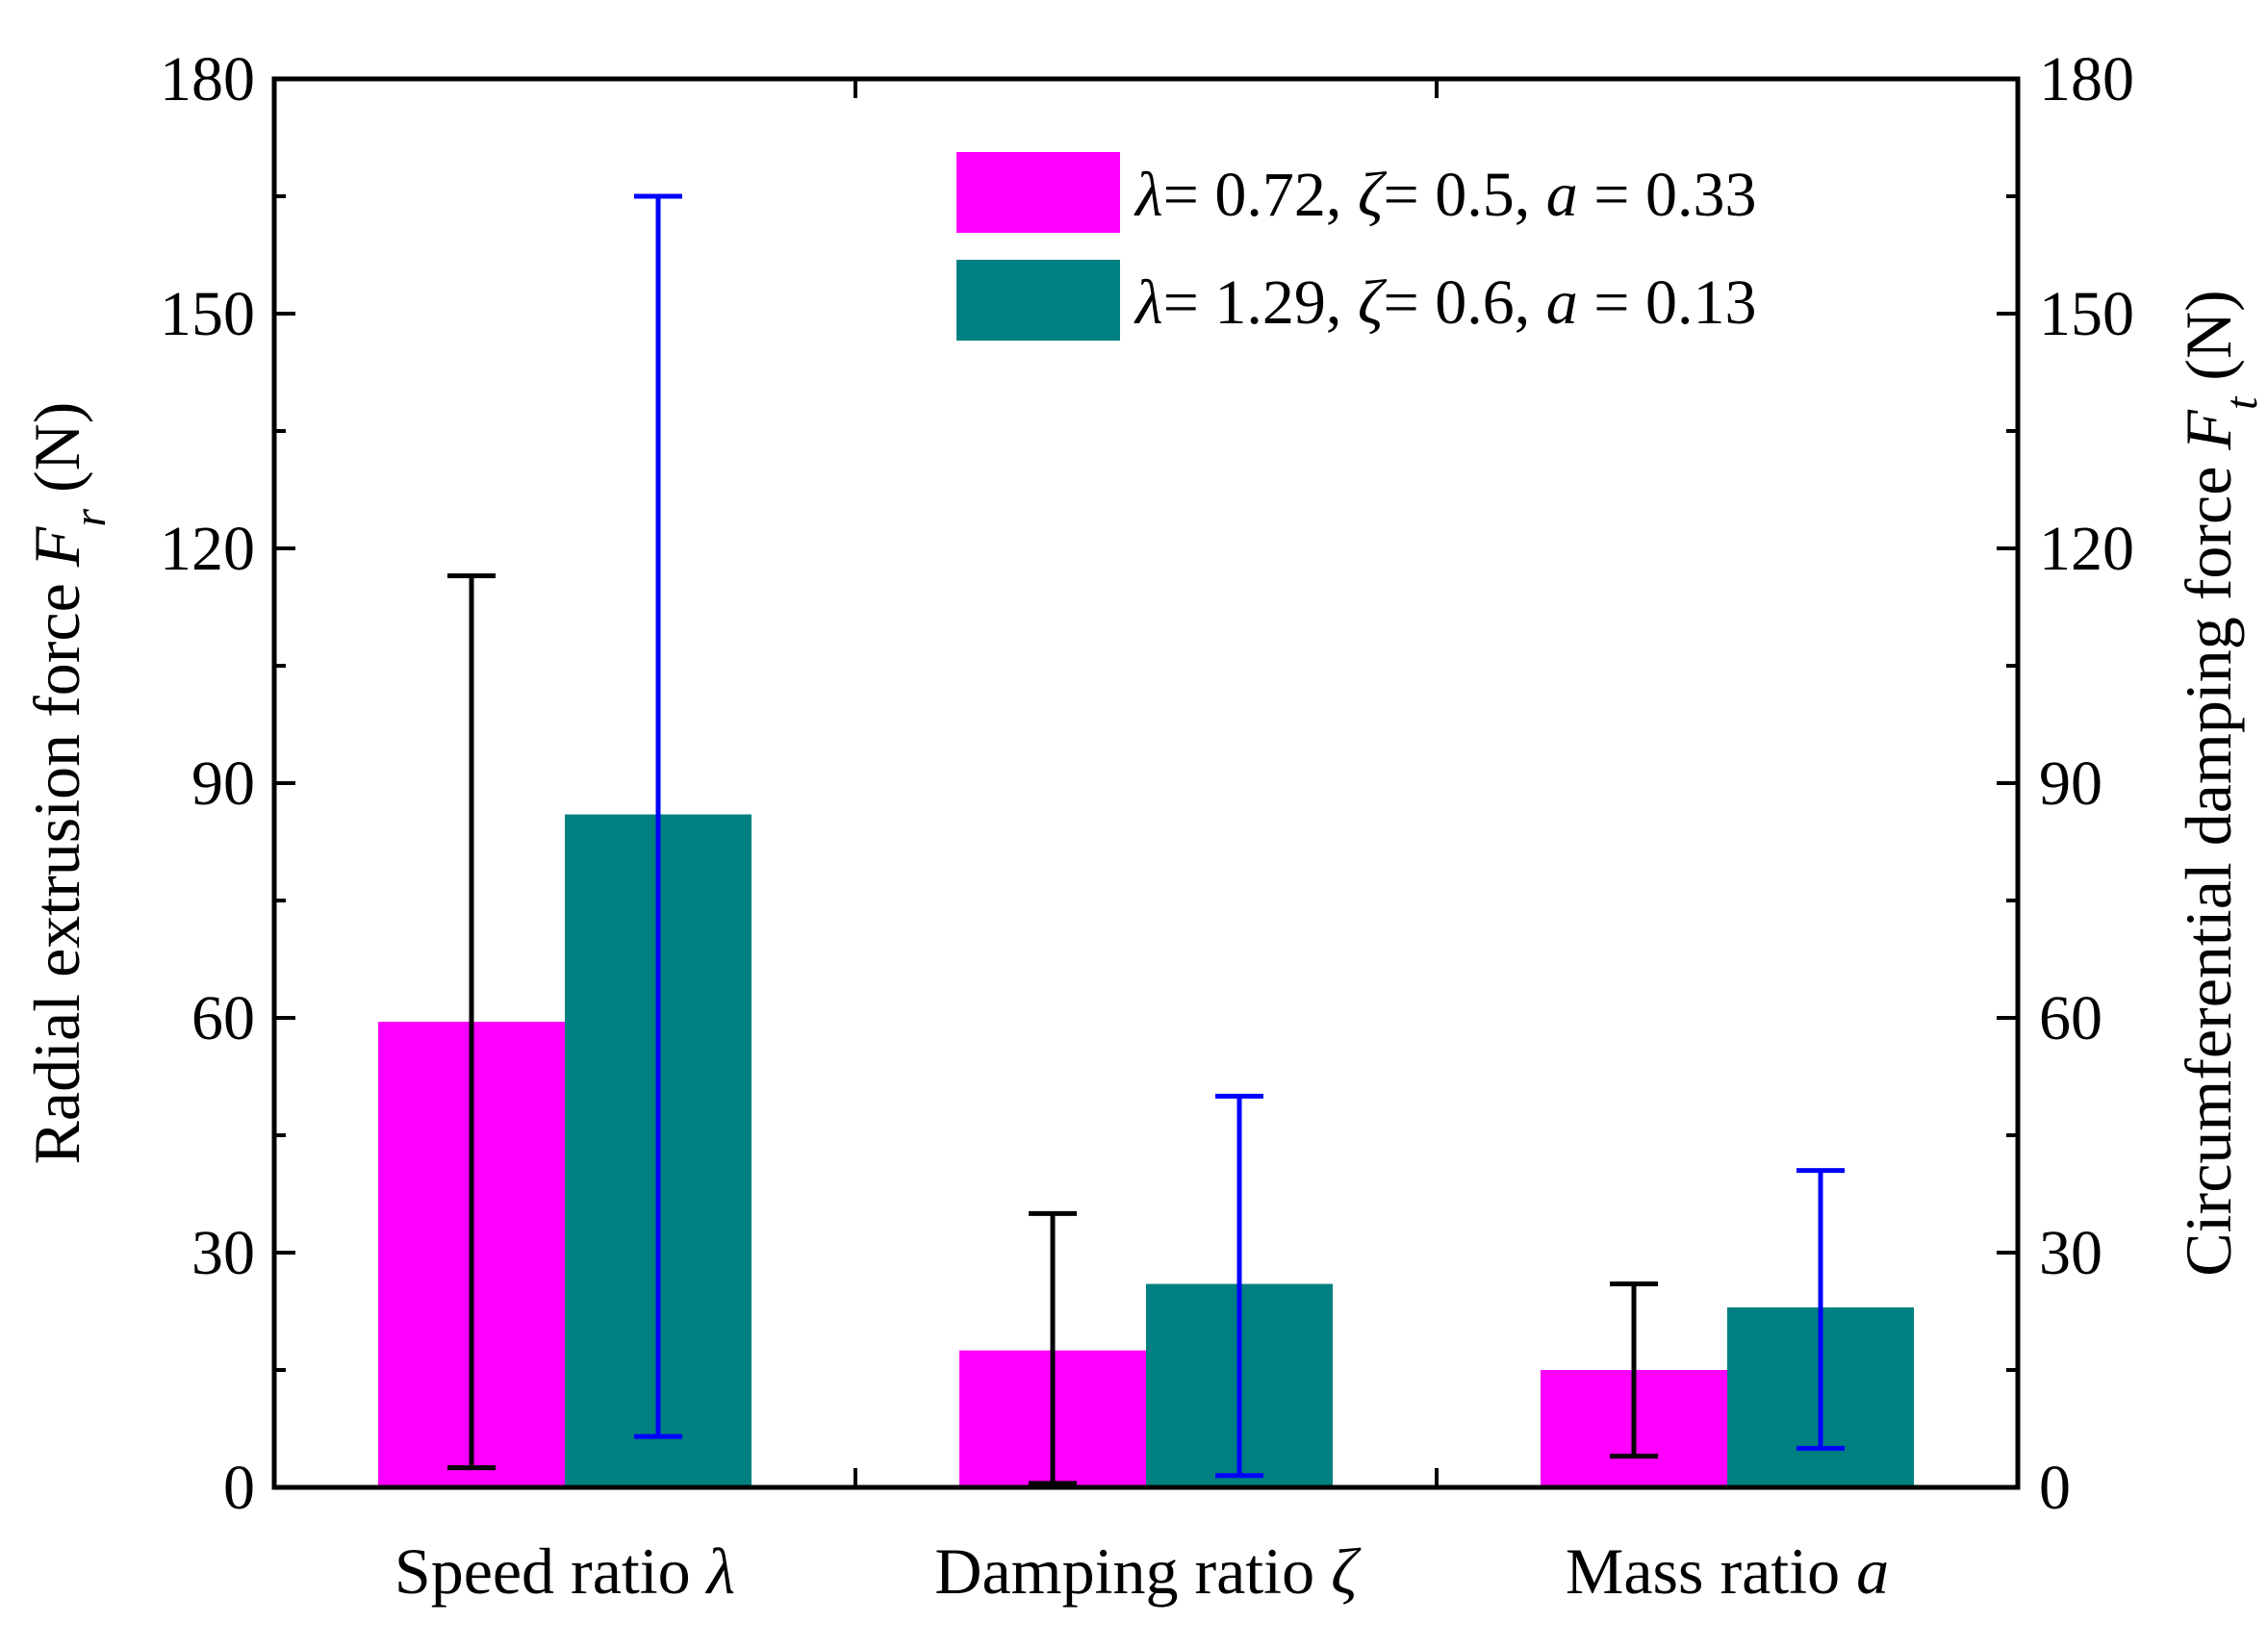 Image resolution: width=2268 pixels, height=1649 pixels. What do you see at coordinates (223, 1018) in the screenshot?
I see `y-tick-label-left: 60` at bounding box center [223, 1018].